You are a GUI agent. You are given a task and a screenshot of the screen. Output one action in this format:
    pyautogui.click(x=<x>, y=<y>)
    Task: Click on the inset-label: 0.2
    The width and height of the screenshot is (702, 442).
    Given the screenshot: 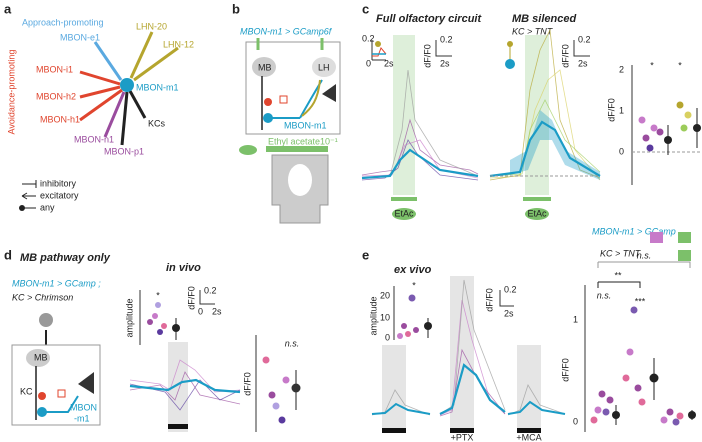 What is the action you would take?
    pyautogui.click(x=368, y=38)
    